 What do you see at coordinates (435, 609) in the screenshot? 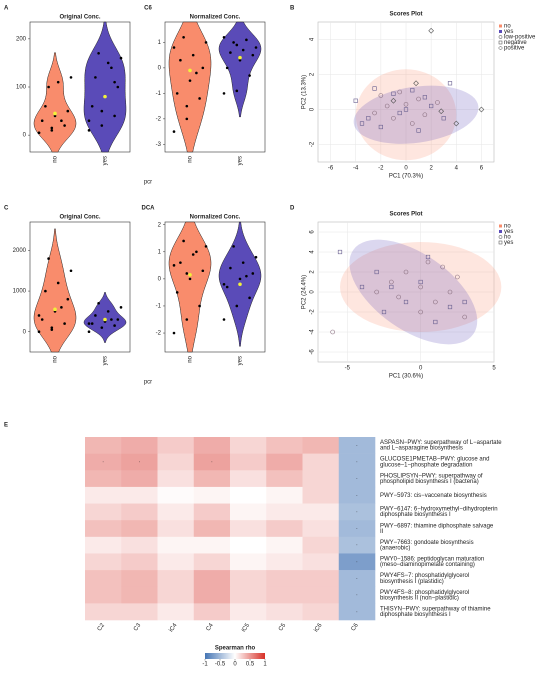
I see `row-label: THISYN−PWY: superpathway of thiamine` at bounding box center [435, 609].